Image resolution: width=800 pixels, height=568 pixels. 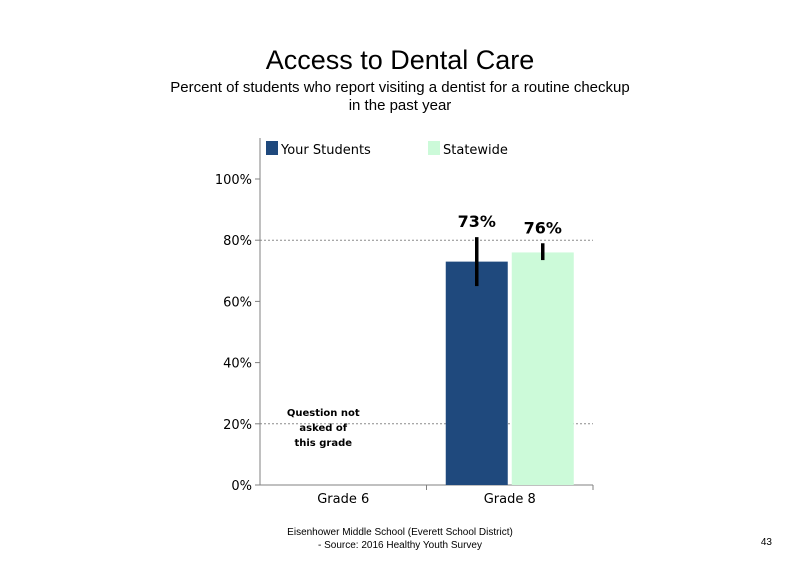 What do you see at coordinates (323, 443) in the screenshot?
I see `annotation-text: this grade` at bounding box center [323, 443].